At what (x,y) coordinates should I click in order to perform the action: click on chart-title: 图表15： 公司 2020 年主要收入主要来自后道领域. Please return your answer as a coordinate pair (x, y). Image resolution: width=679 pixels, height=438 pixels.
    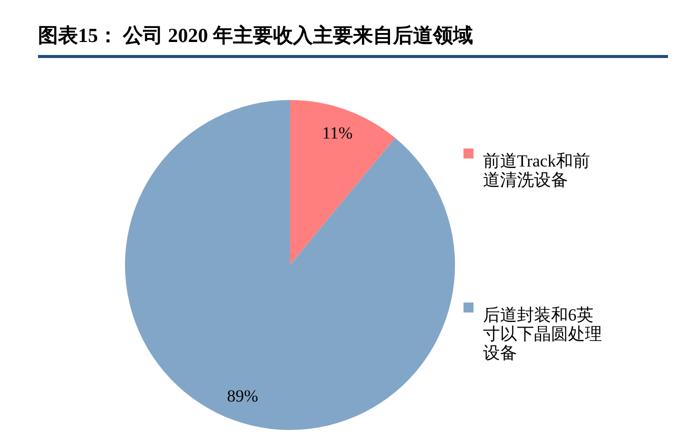
    Looking at the image, I should click on (353, 40).